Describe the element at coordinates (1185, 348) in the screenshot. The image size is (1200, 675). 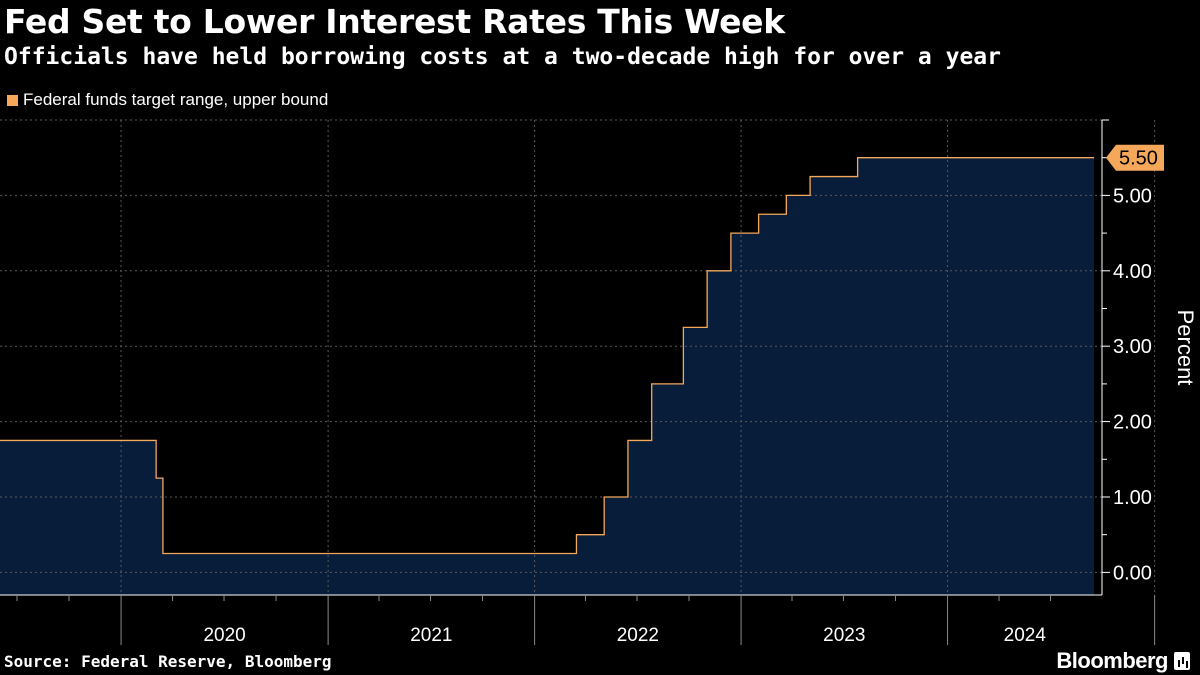
I see `y-axis-label: Percent` at that location.